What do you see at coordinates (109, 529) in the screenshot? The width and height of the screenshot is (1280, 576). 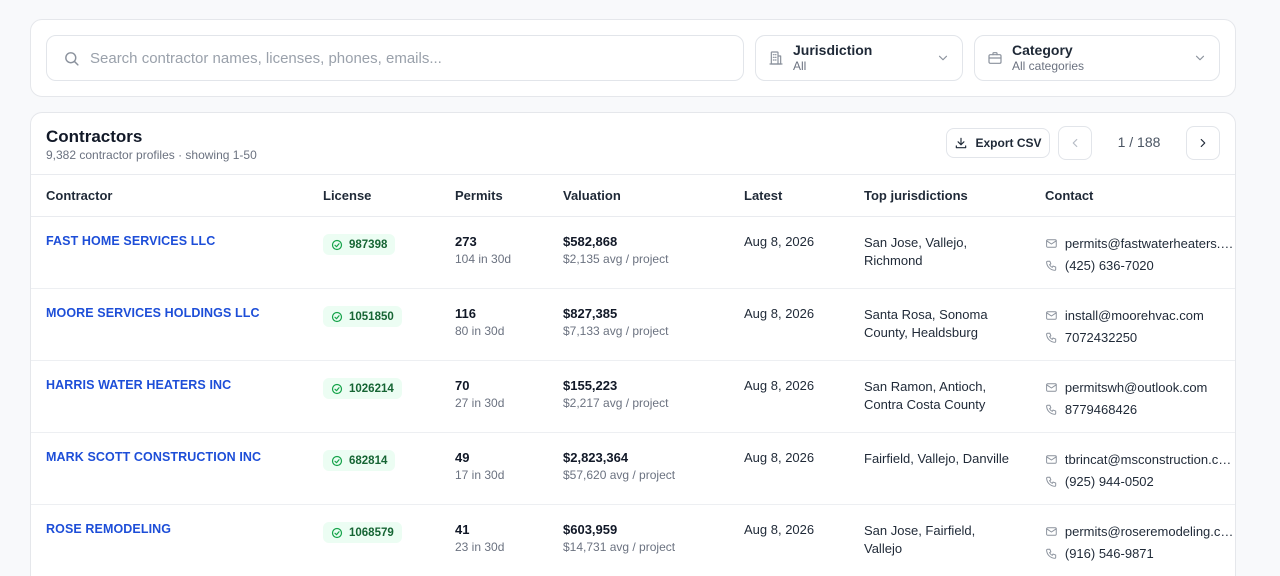 I see `contractor-name-link: ROSE REMODELING` at bounding box center [109, 529].